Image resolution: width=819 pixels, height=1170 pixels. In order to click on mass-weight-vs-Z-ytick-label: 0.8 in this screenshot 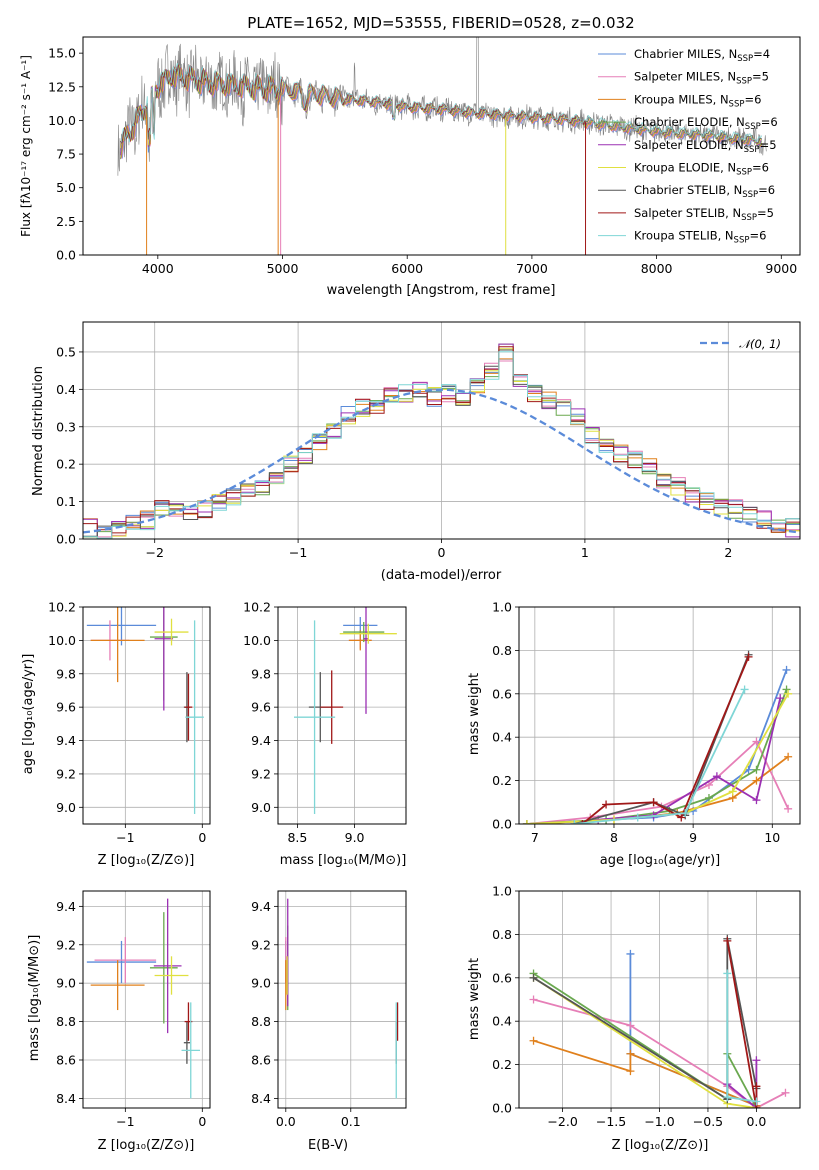, I will do `click(502, 934)`.